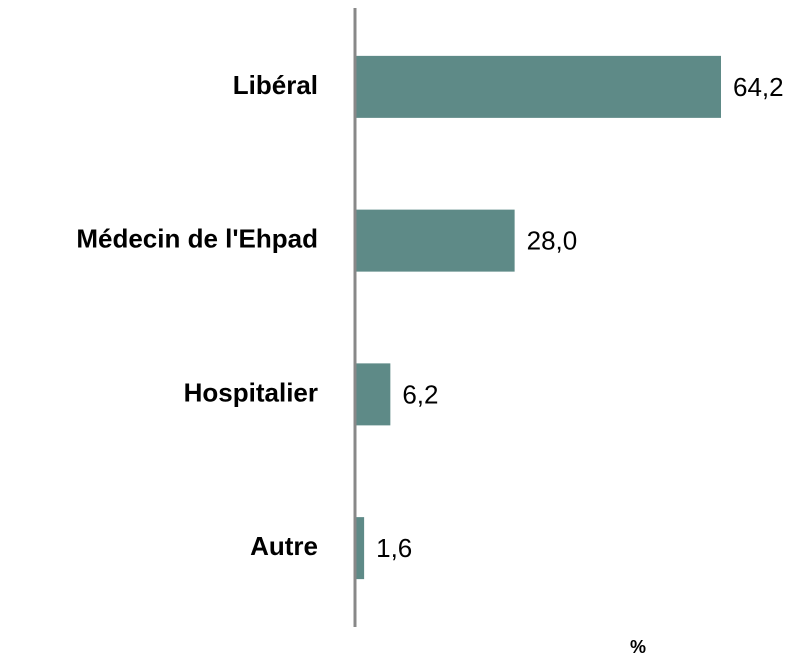 The image size is (806, 658). What do you see at coordinates (284, 546) in the screenshot?
I see `y-tick-label: Autre` at bounding box center [284, 546].